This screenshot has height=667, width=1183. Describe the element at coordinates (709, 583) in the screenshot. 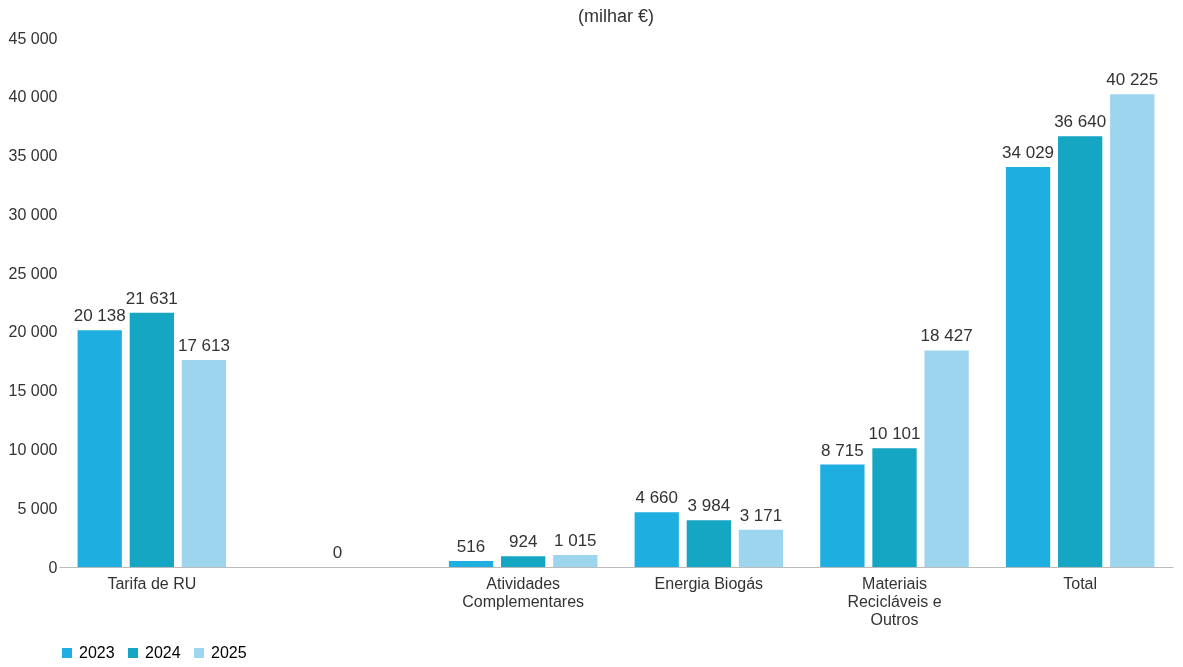

I see `x-tick-label: Energia Biogás` at that location.